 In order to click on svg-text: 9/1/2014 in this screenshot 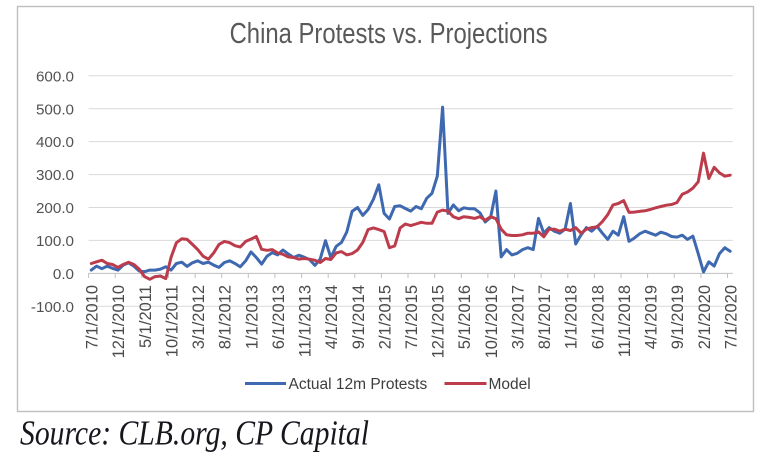, I will do `click(359, 317)`.